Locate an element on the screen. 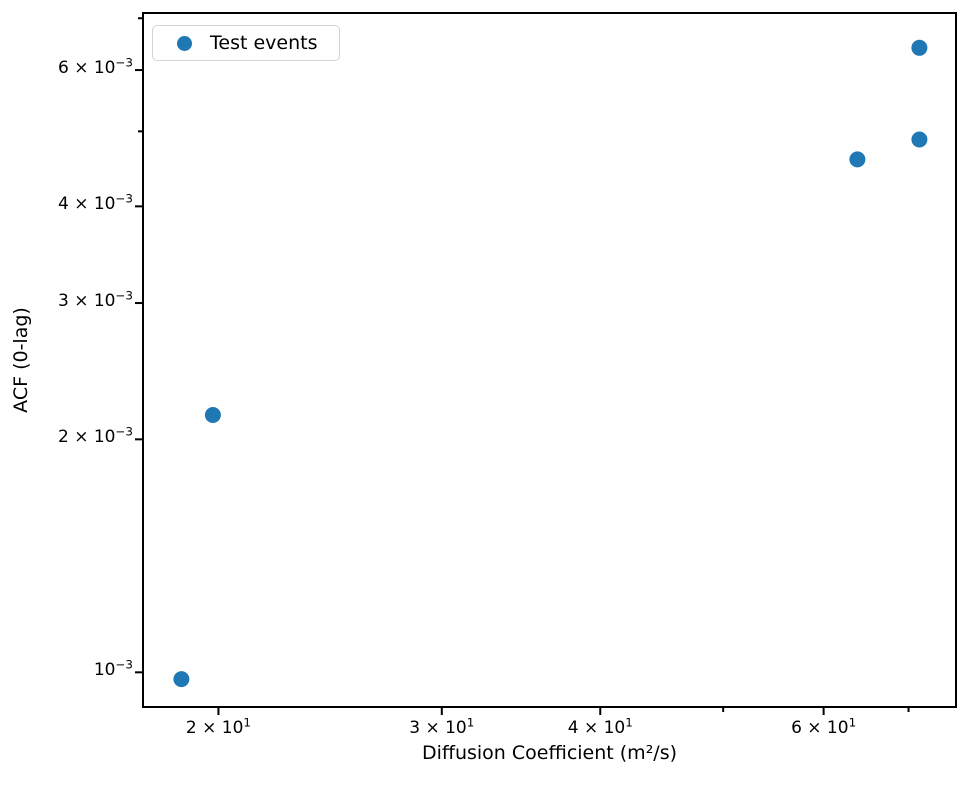  x-axis-label: Diffusion Coefficient (m²/s) is located at coordinates (549, 753).